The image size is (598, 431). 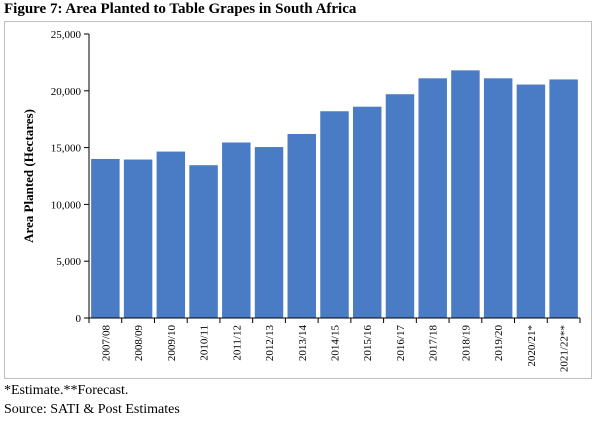 I want to click on x-tick-label: 2012/13, so click(x=270, y=343).